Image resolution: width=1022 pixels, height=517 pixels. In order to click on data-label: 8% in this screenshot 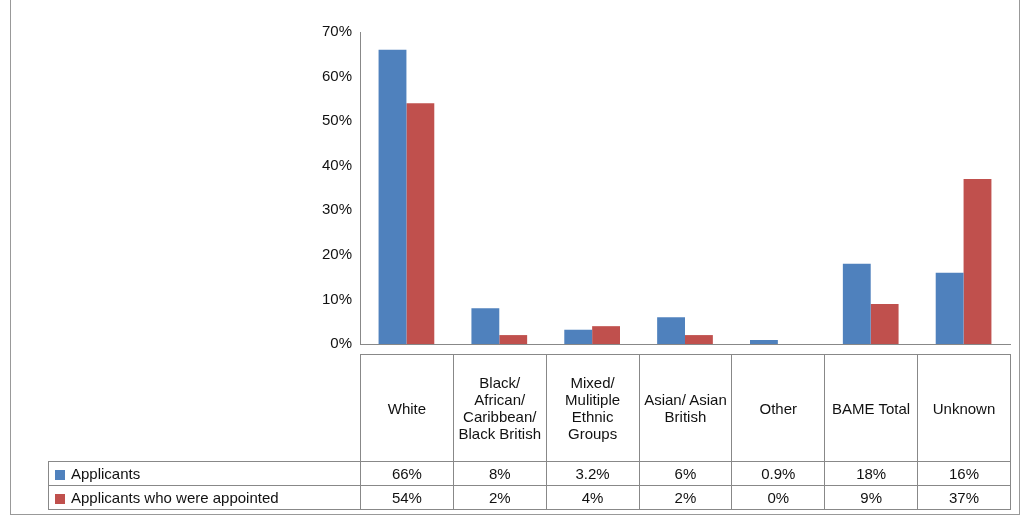, I will do `click(500, 473)`.